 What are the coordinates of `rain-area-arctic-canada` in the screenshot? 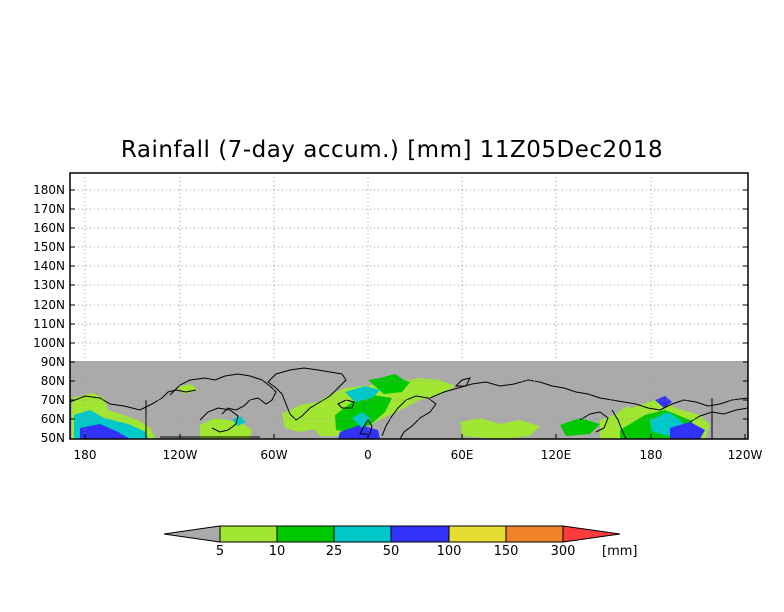 It's located at (187, 389).